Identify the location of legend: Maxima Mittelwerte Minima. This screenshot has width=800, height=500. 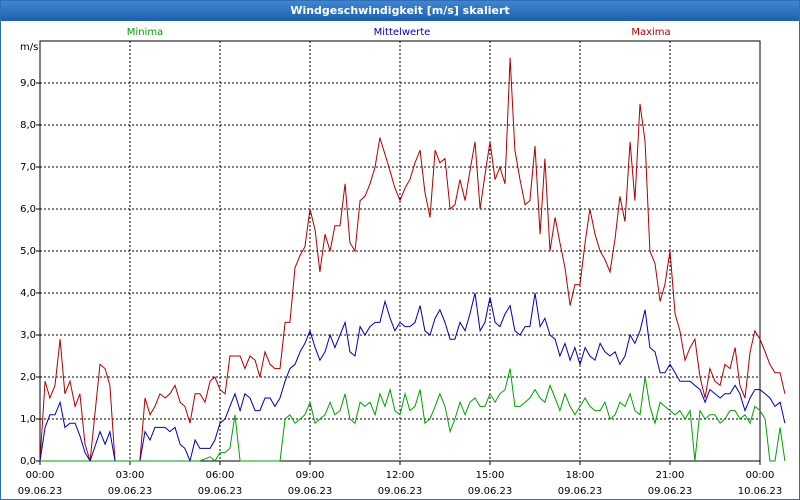
(399, 32).